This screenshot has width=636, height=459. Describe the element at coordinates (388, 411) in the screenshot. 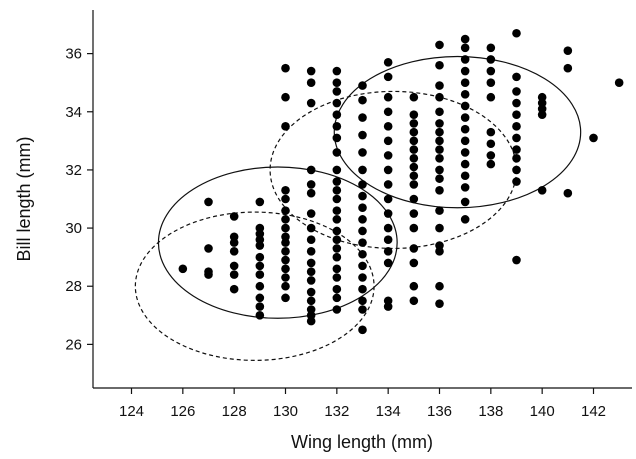

I see `x-tick-label: 134` at that location.